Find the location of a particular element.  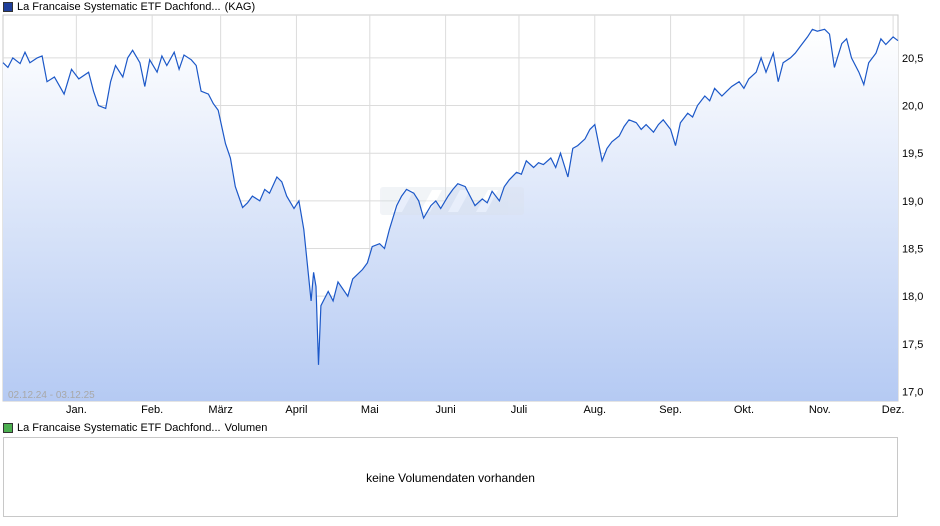

legend-price-suffix: (KAG) is located at coordinates (240, 7).